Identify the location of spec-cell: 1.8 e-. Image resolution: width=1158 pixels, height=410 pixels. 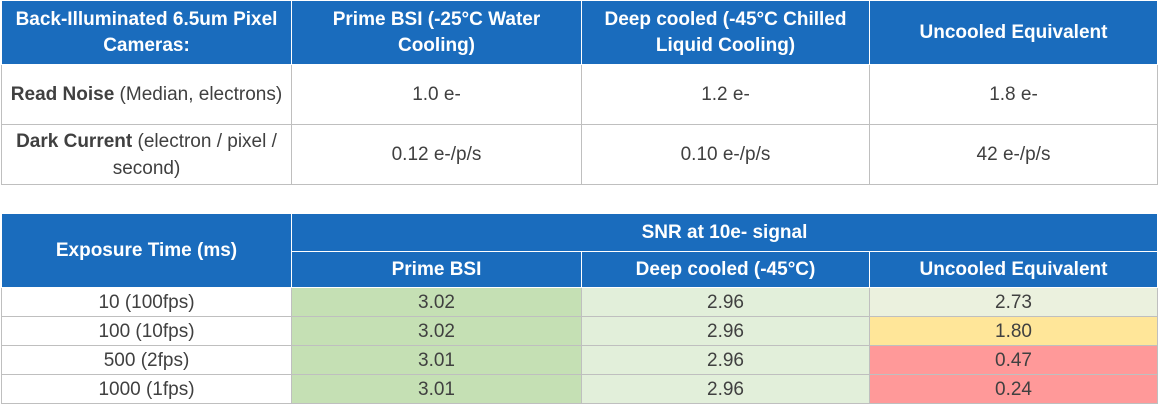
(1013, 94).